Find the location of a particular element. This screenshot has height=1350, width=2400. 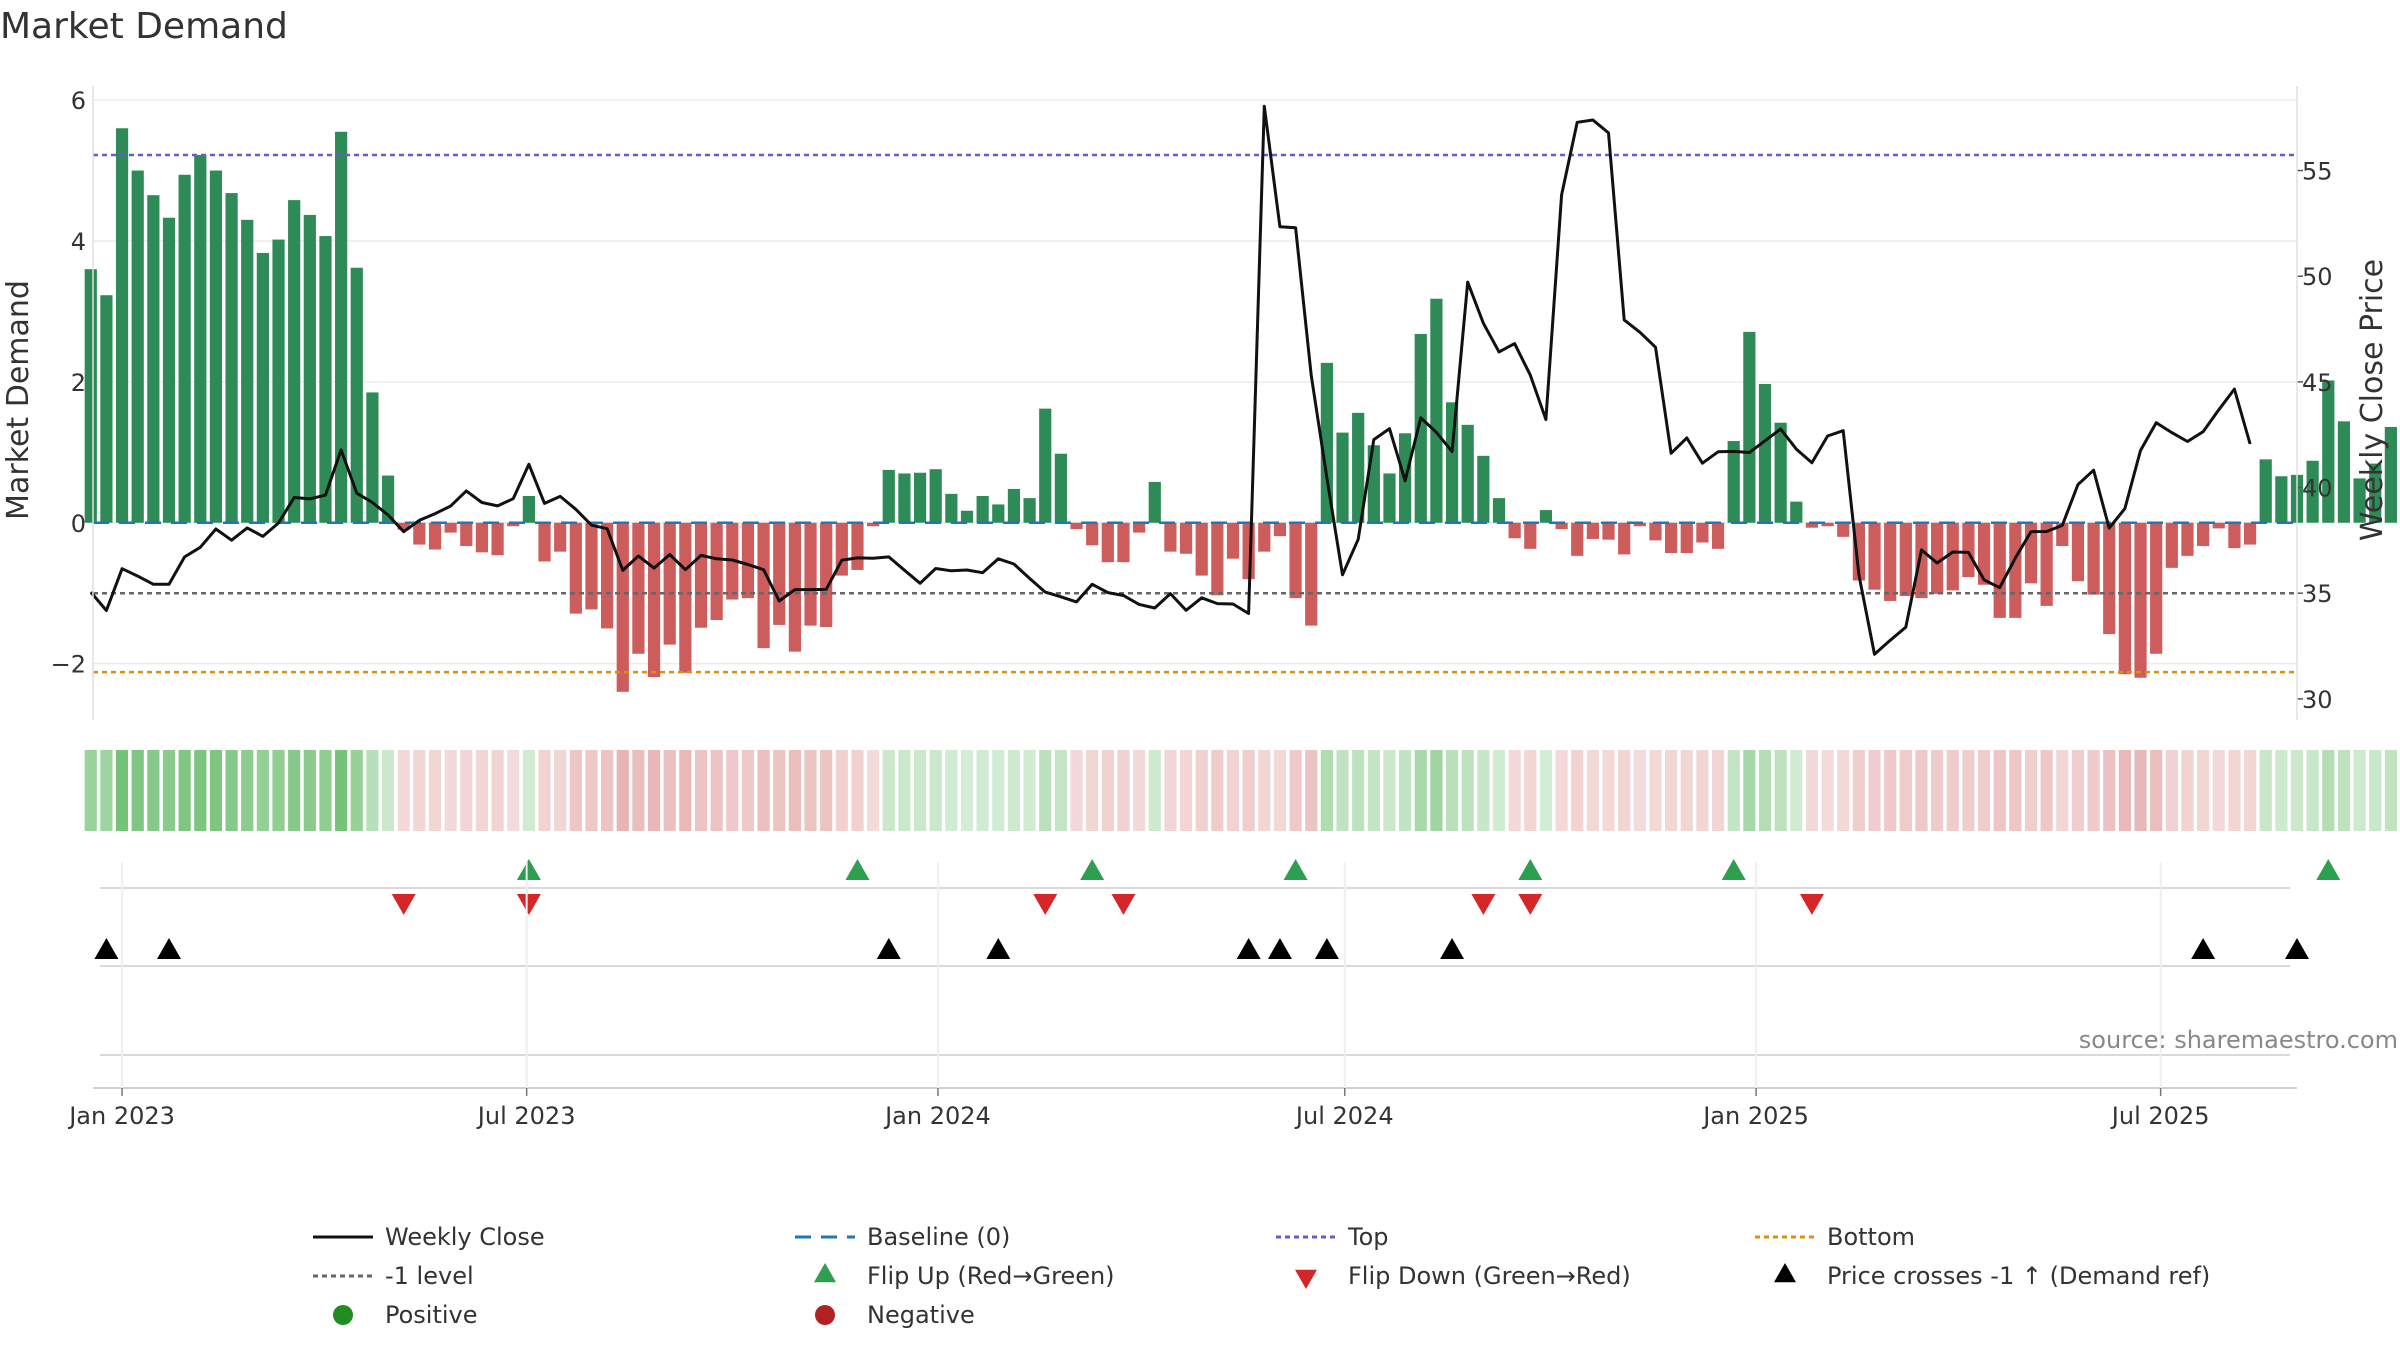

legend-item: -1 level is located at coordinates (393, 1276).